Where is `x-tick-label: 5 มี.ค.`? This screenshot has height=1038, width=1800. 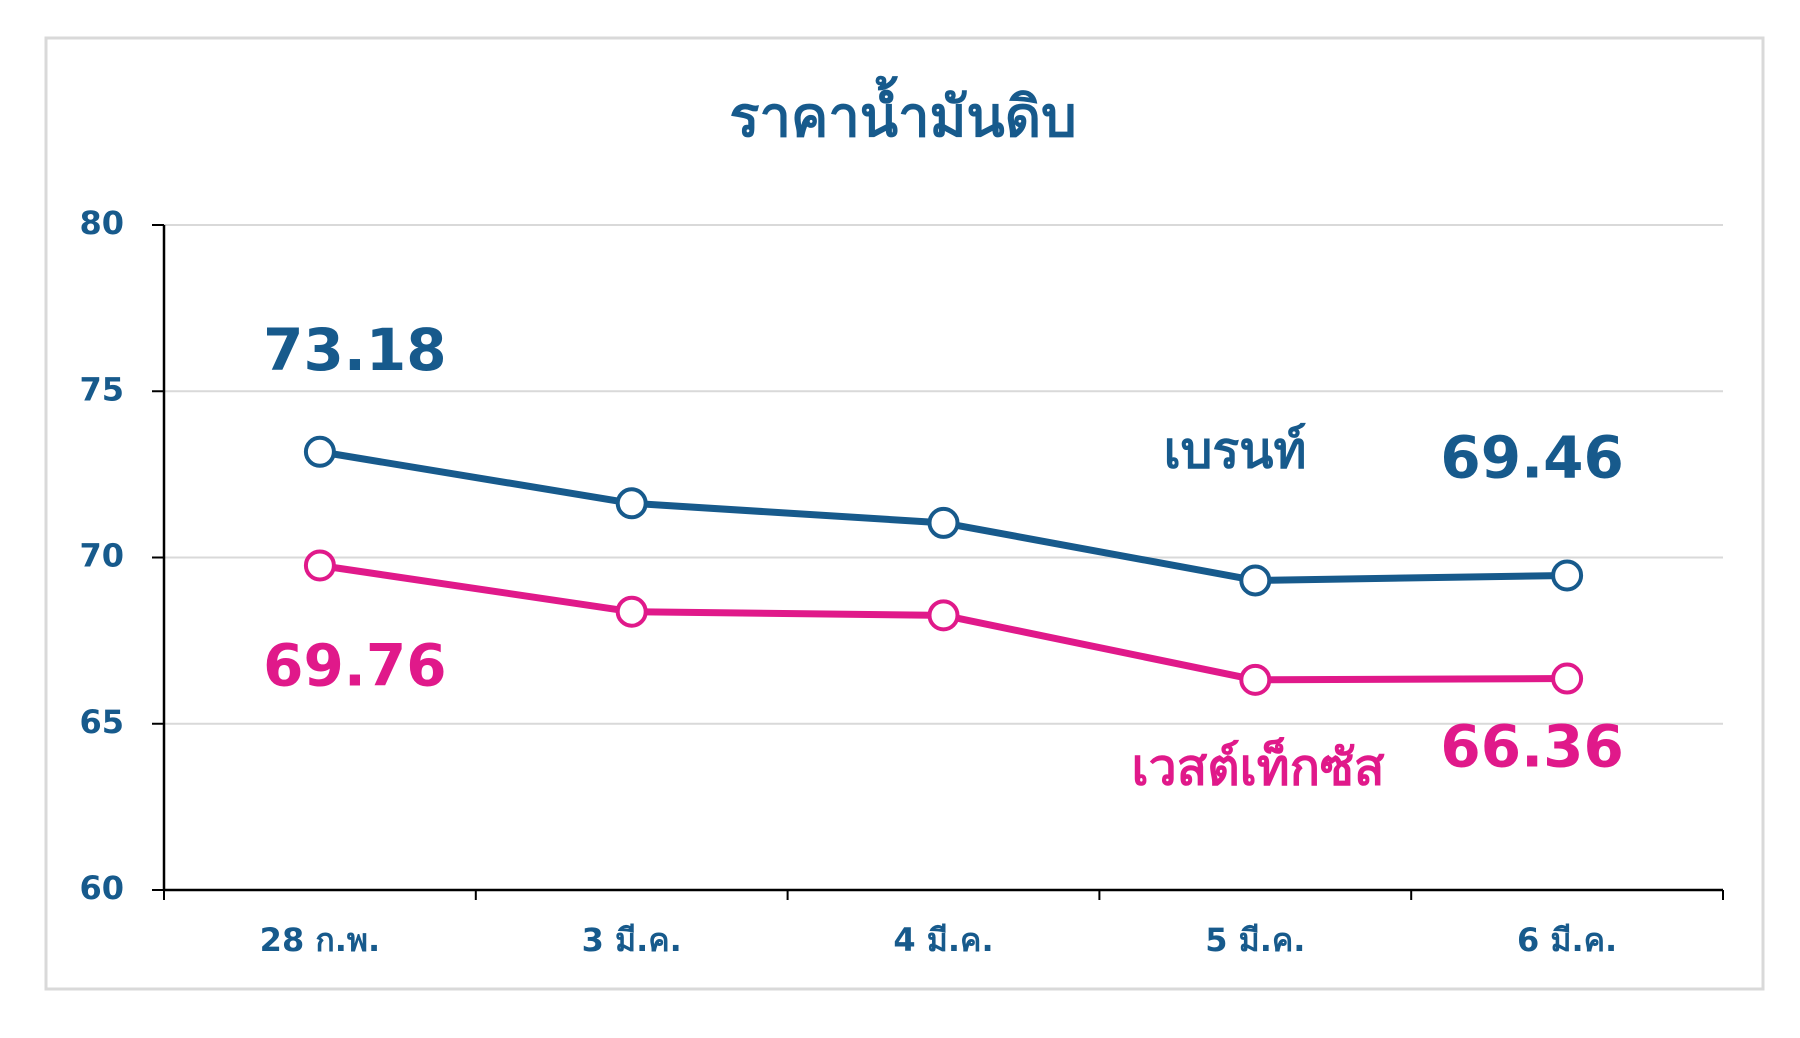
x-tick-label: 5 มี.ค. is located at coordinates (1255, 940).